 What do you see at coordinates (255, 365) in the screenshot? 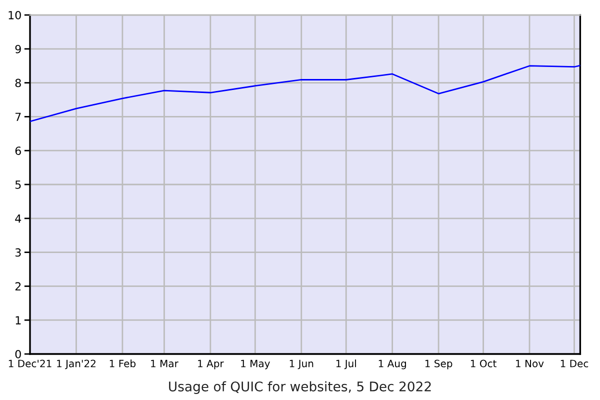
I see `x-tick-label: 1 May` at bounding box center [255, 365].